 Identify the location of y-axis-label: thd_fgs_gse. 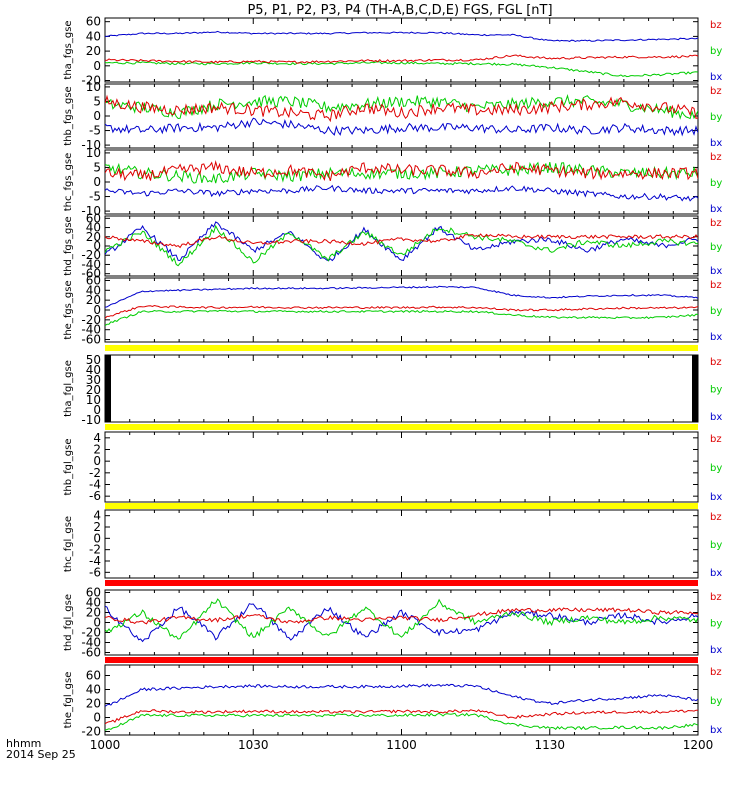
(68, 245).